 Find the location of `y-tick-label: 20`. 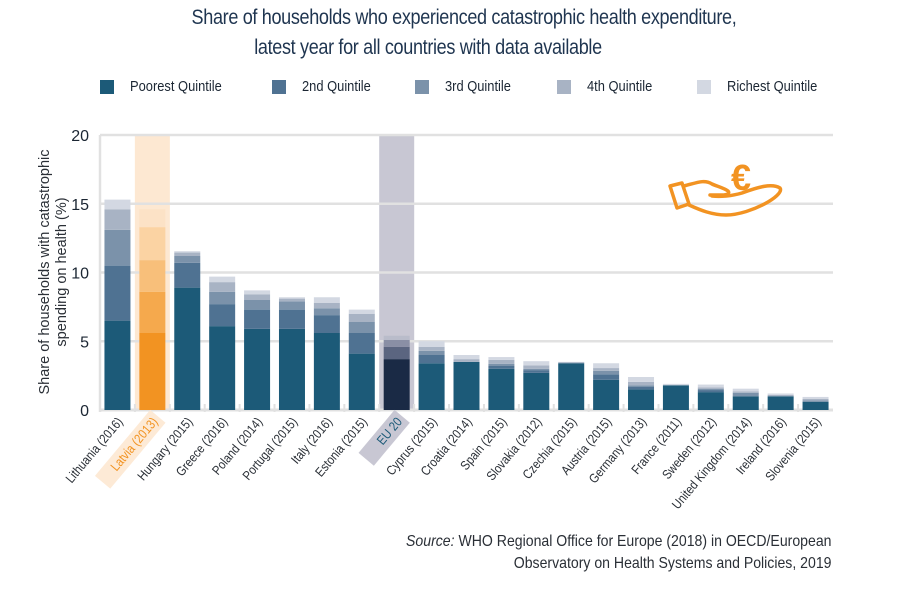

y-tick-label: 20 is located at coordinates (80, 136).